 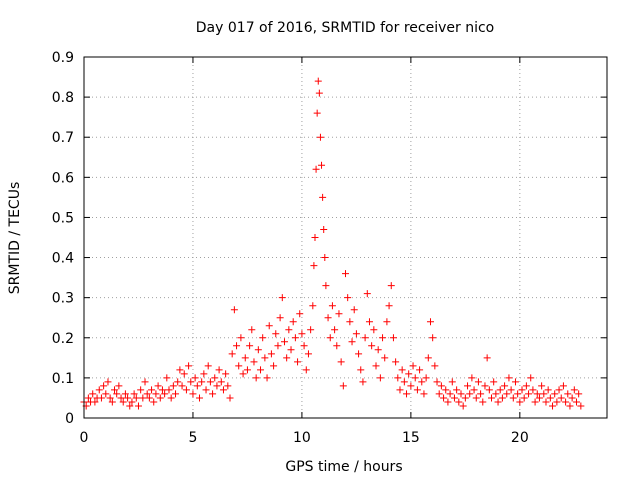 I want to click on y-tick-label: 0.5, so click(x=63, y=218).